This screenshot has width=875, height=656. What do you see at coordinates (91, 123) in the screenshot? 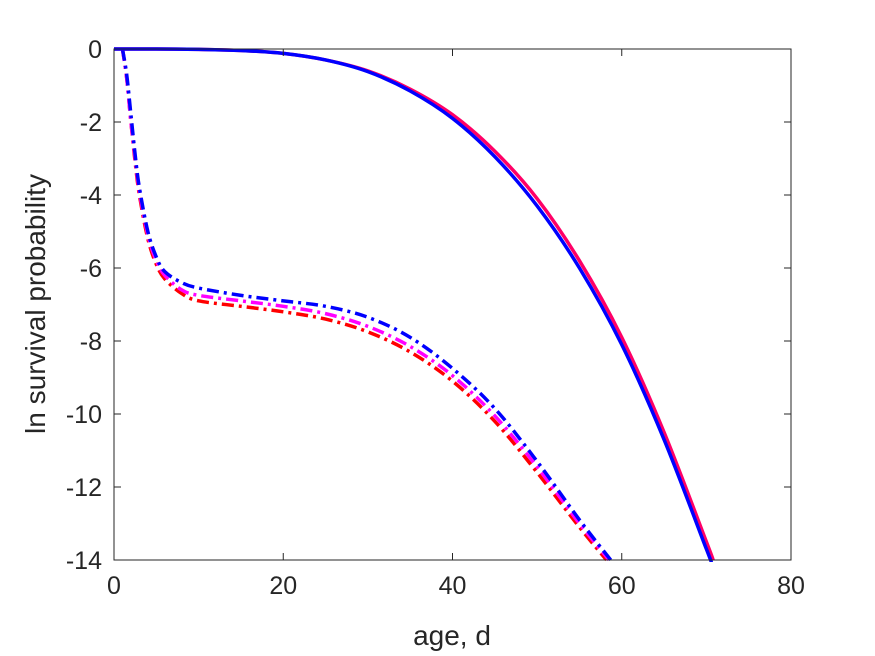
I see `y-tick-label-1: -2` at bounding box center [91, 123].